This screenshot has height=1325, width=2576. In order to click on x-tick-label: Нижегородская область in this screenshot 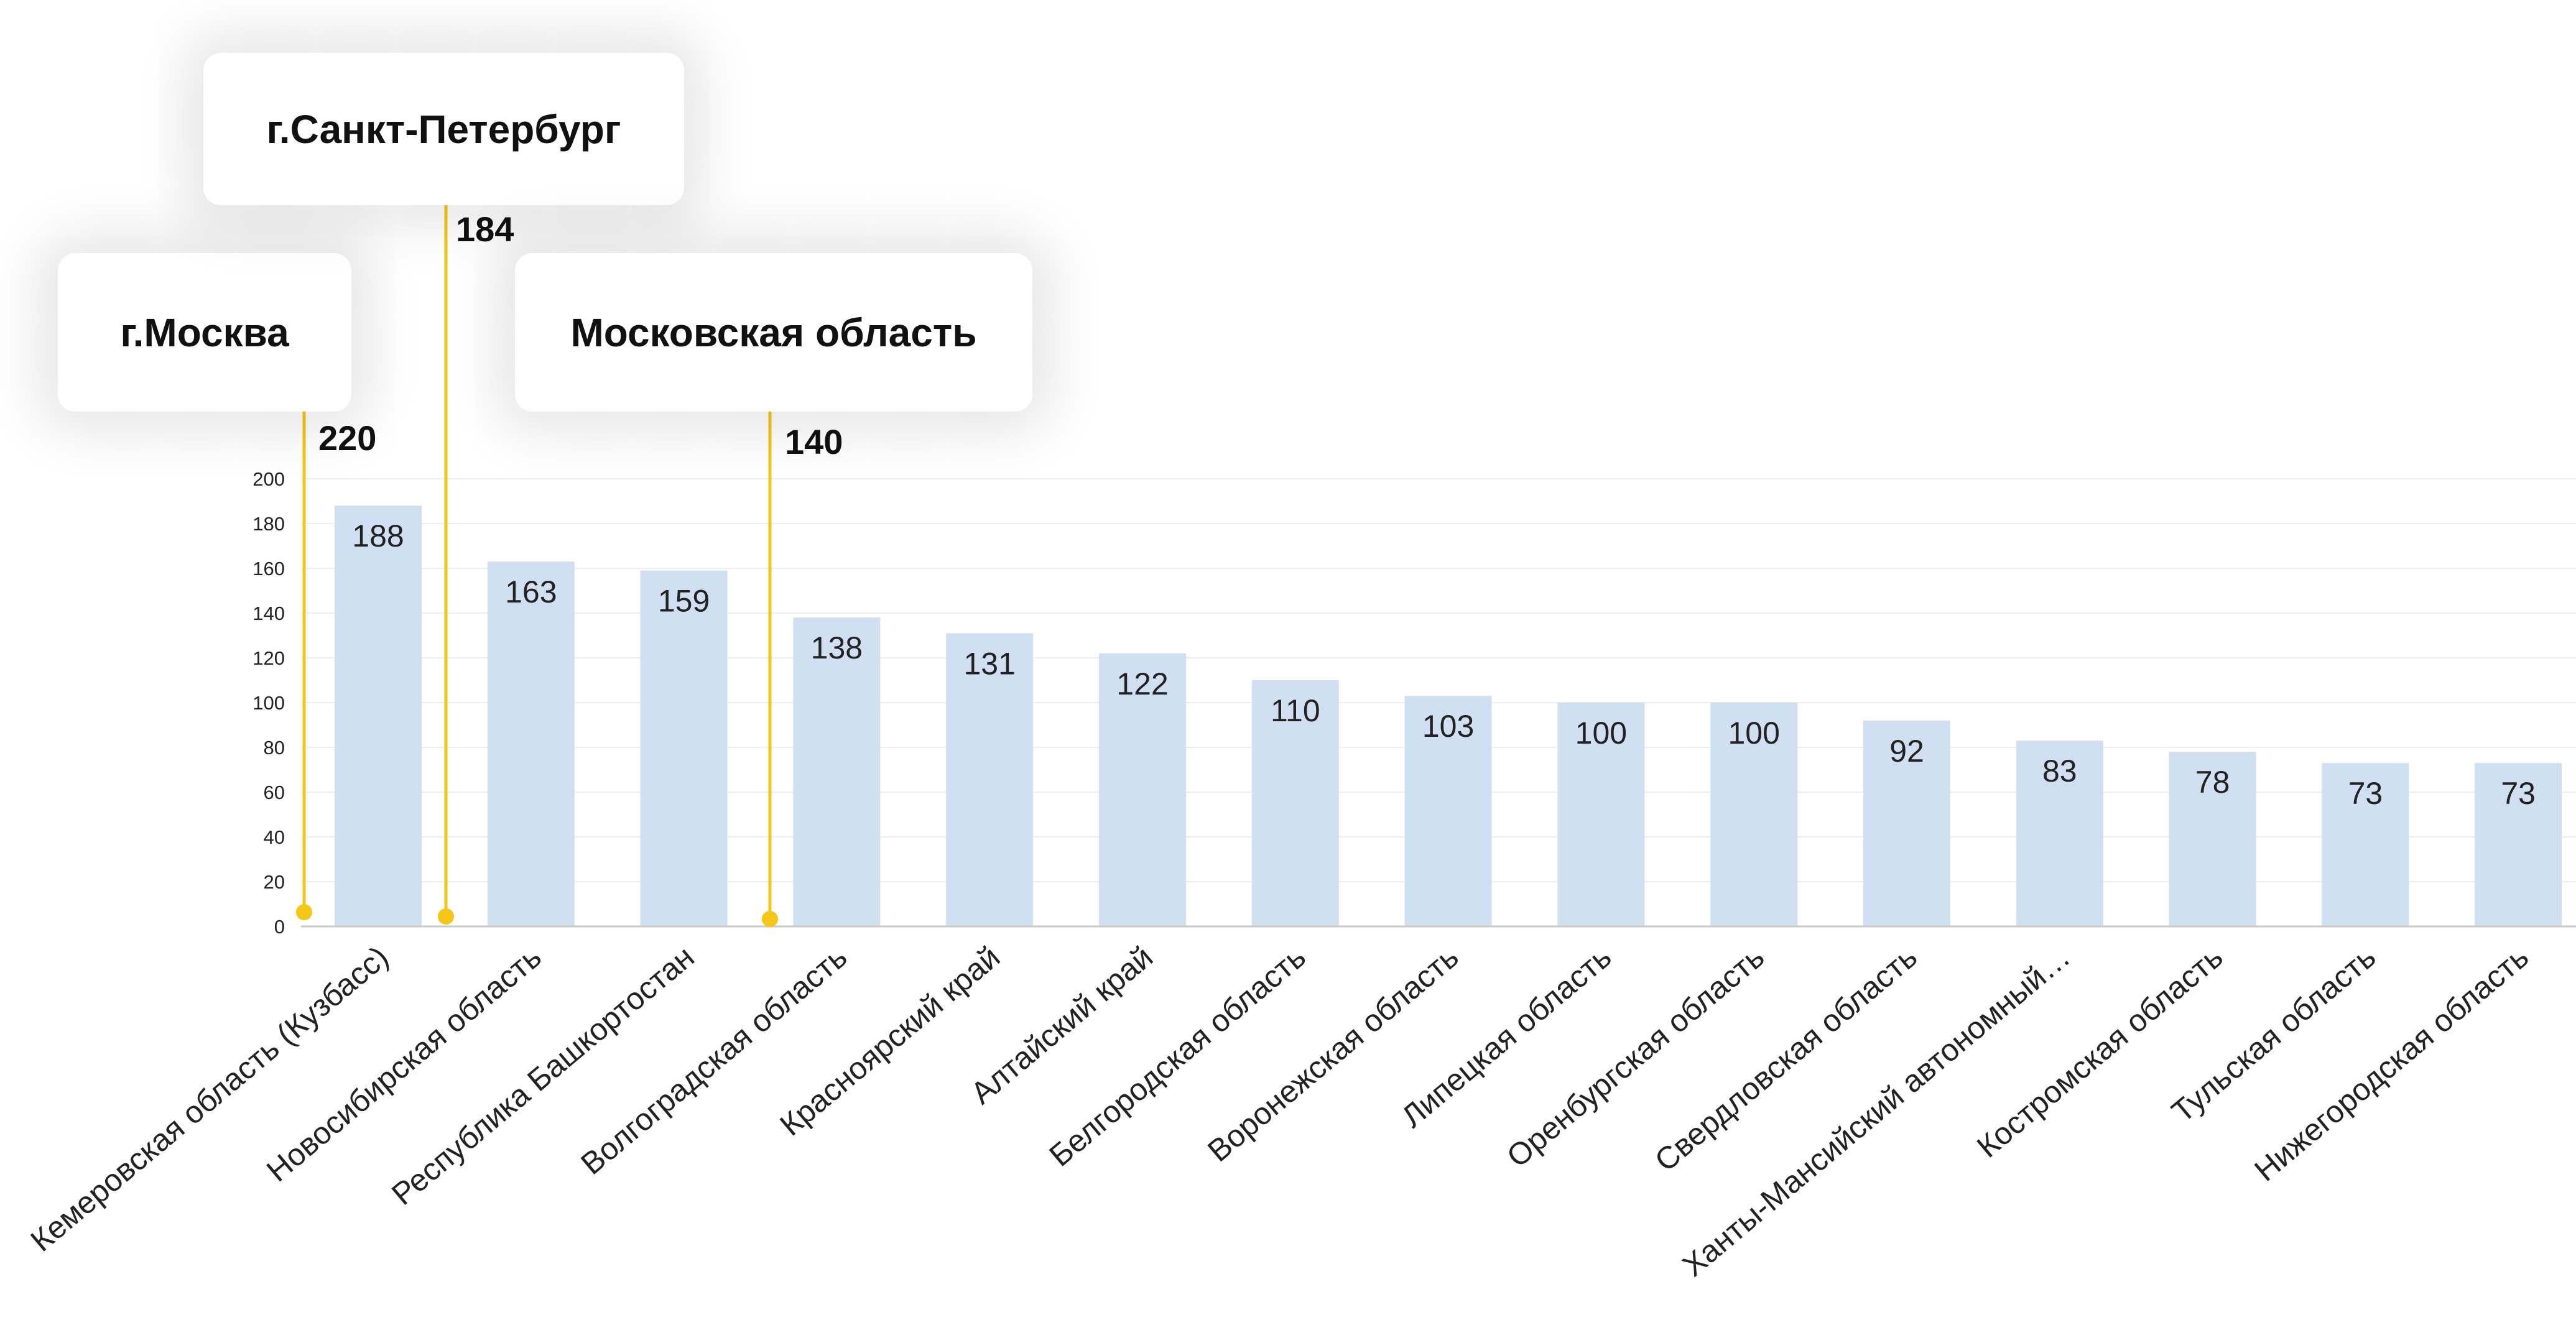, I will do `click(2392, 1064)`.